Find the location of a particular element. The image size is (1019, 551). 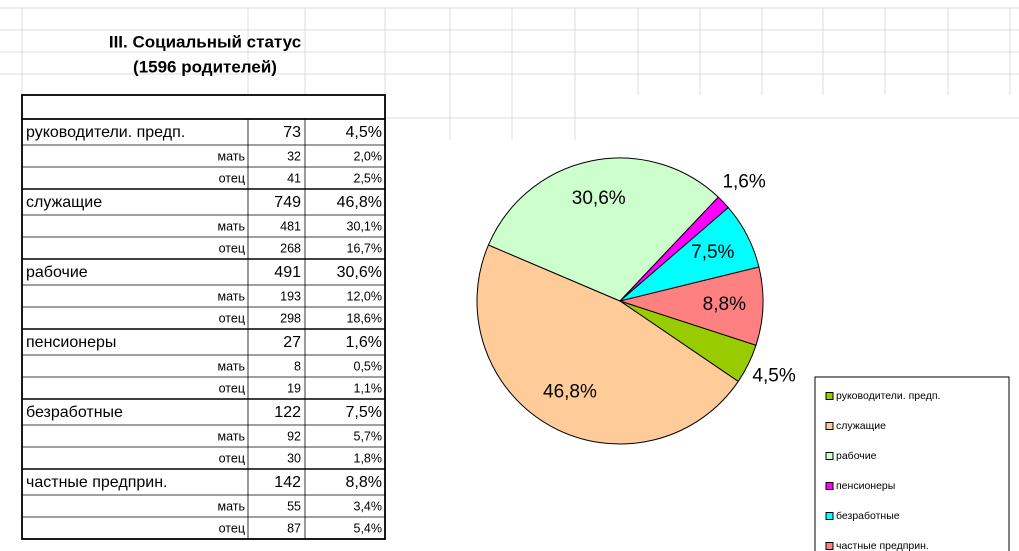

row-percent: 30,1% is located at coordinates (364, 226).